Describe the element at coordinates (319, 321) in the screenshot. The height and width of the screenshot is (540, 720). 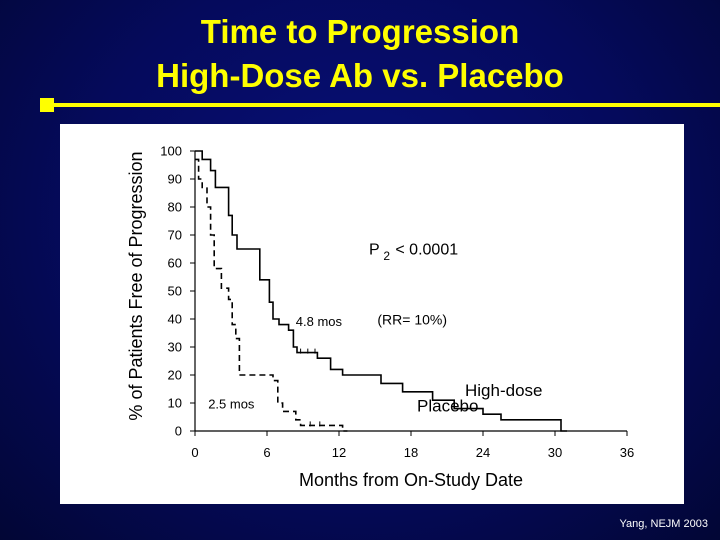
I see `annotation-median-high-dose: 4.8 mos` at that location.